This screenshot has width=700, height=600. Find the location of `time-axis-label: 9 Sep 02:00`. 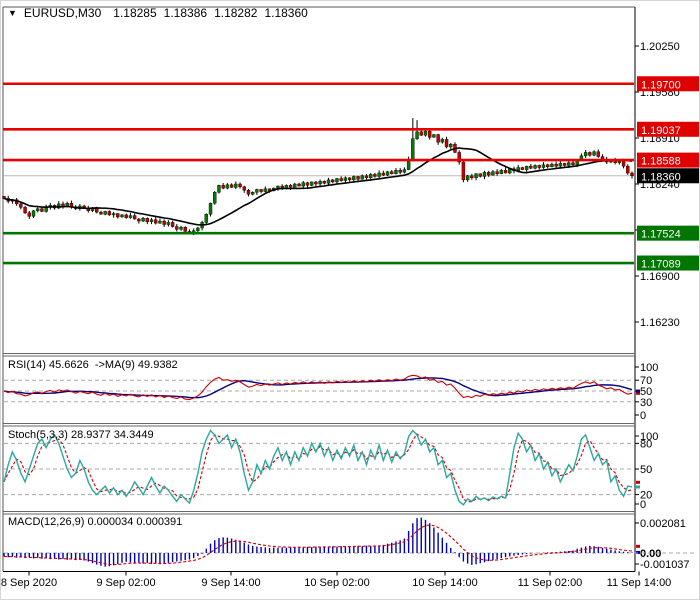

time-axis-label: 9 Sep 02:00 is located at coordinates (125, 583).